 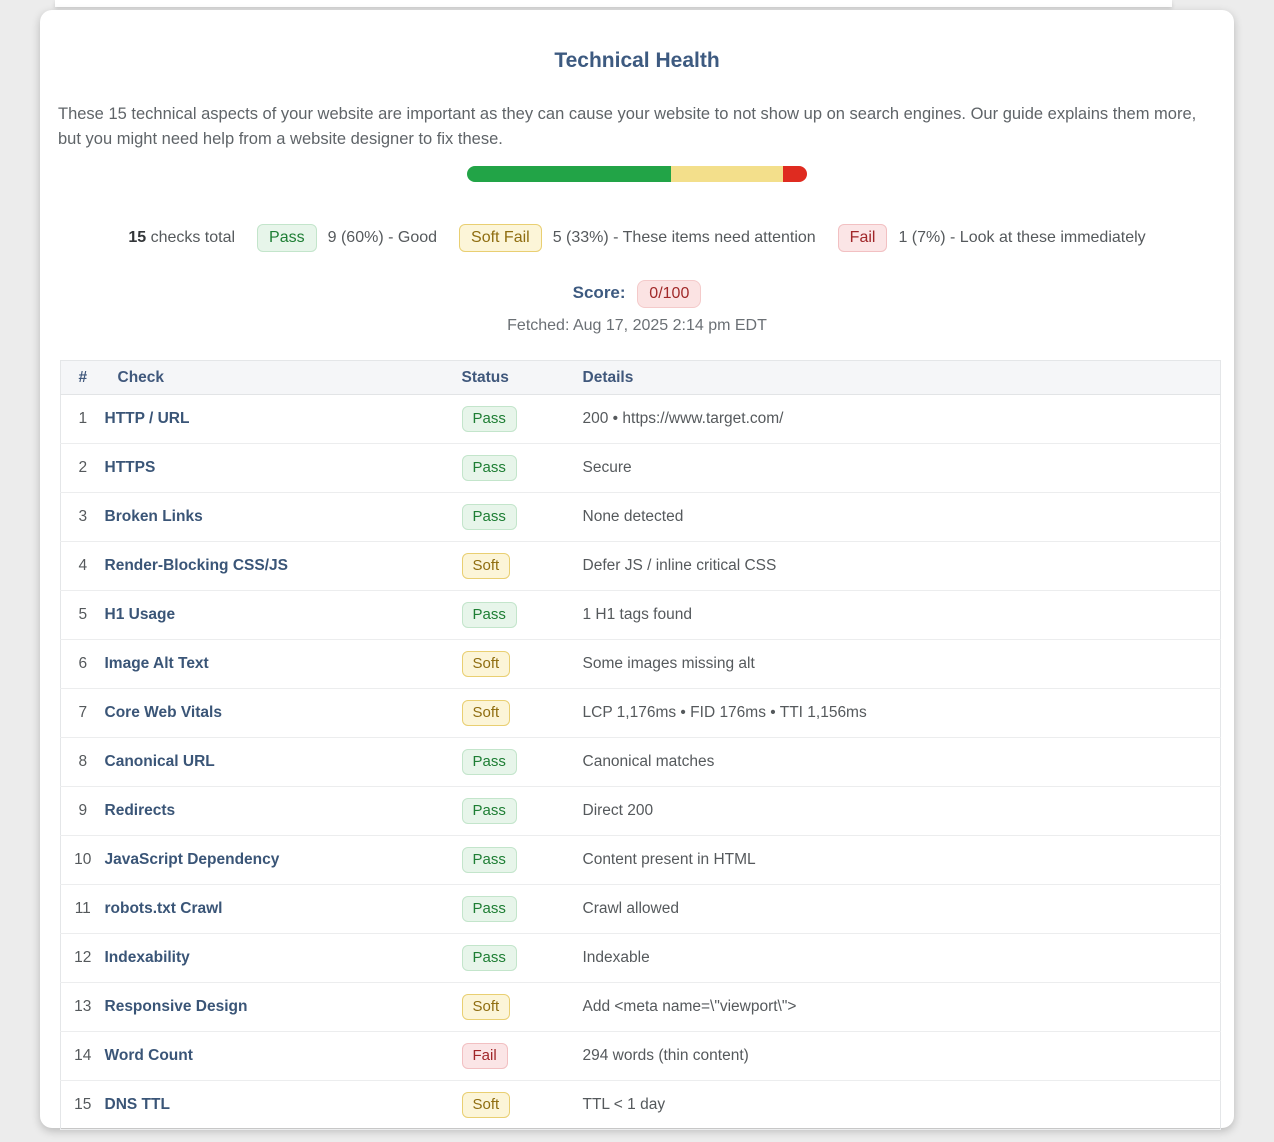 I want to click on summary-item-pass: Pass 9 (60%) - Good, so click(x=347, y=238).